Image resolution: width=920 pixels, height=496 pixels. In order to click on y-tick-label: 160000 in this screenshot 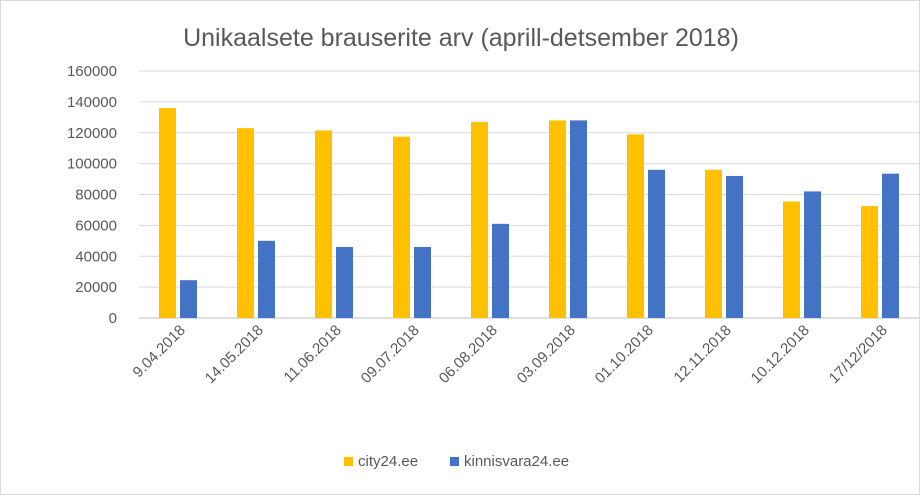, I will do `click(92, 71)`.